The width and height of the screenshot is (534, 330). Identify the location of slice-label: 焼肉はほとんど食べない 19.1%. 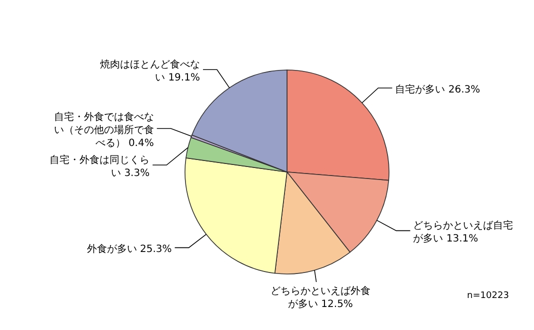
(150, 71).